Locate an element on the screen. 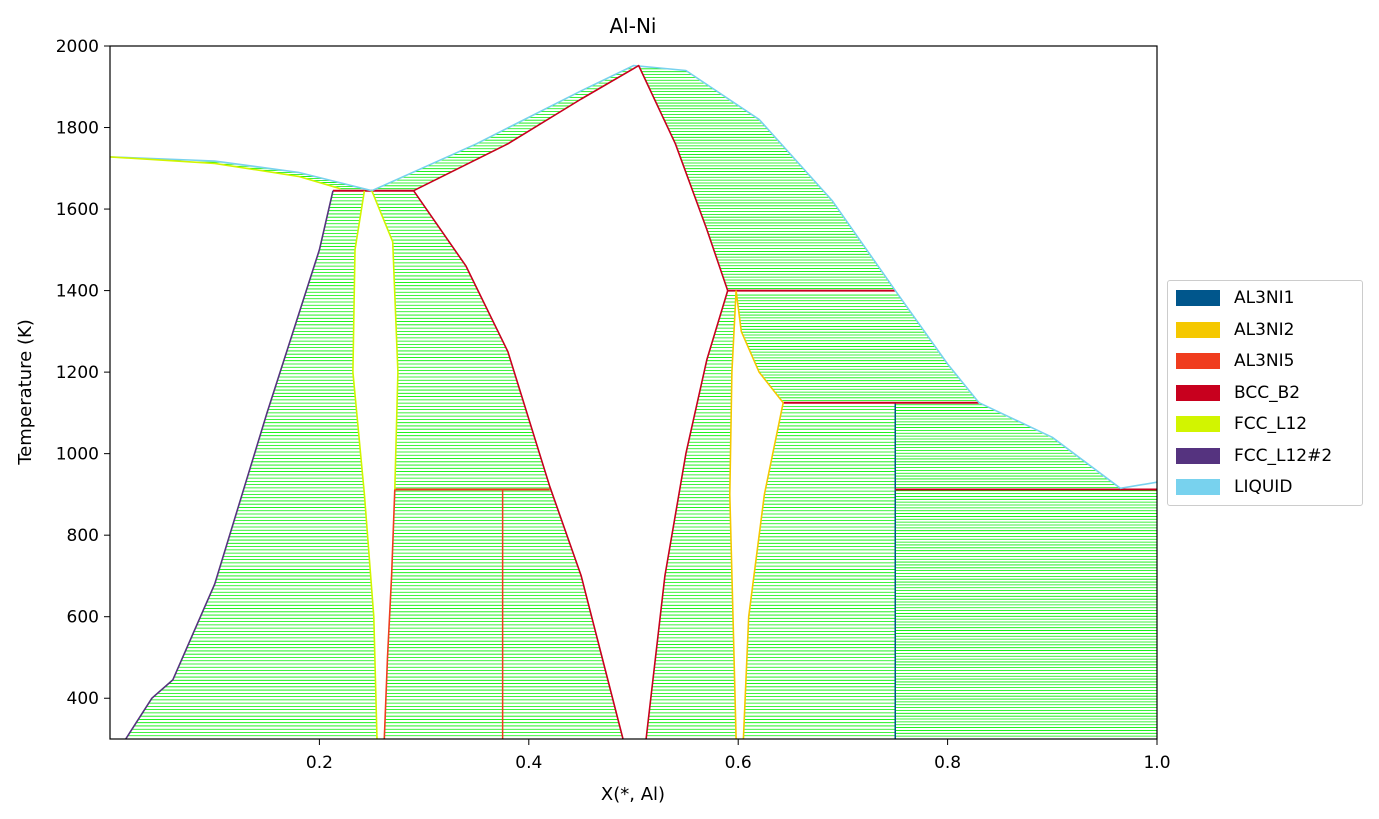 This screenshot has width=1379, height=819. legend-item: AL3NI2 is located at coordinates (1235, 330).